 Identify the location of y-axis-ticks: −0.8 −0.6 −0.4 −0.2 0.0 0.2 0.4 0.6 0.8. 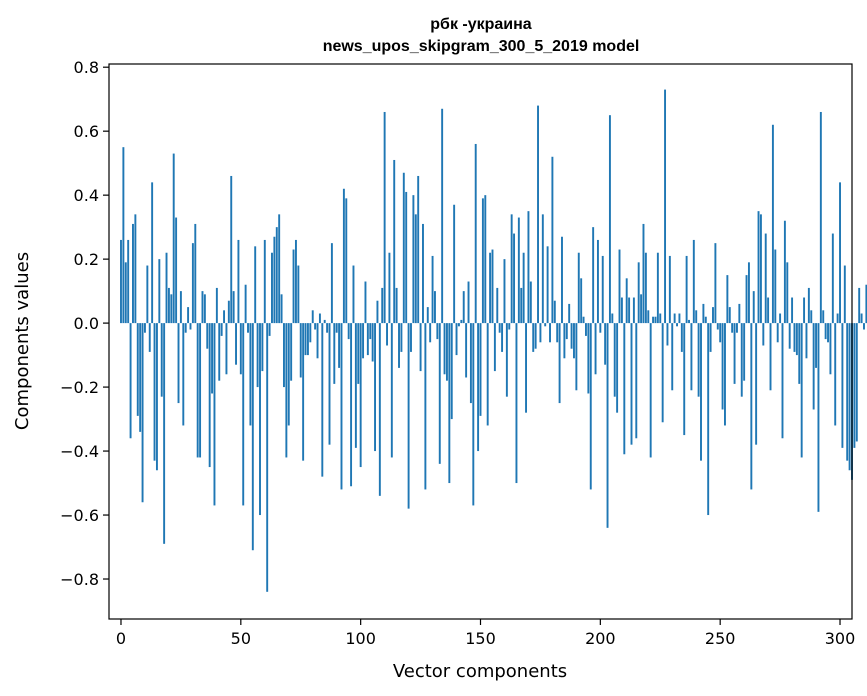
(84, 323).